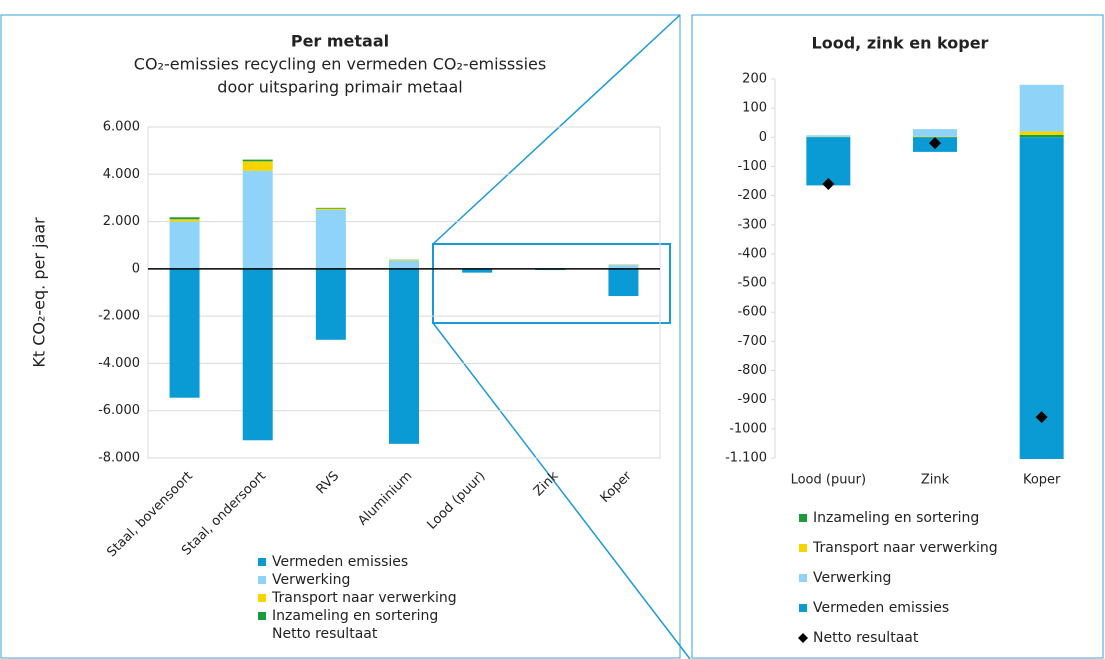  What do you see at coordinates (551, 283) in the screenshot?
I see `zoom-box` at bounding box center [551, 283].